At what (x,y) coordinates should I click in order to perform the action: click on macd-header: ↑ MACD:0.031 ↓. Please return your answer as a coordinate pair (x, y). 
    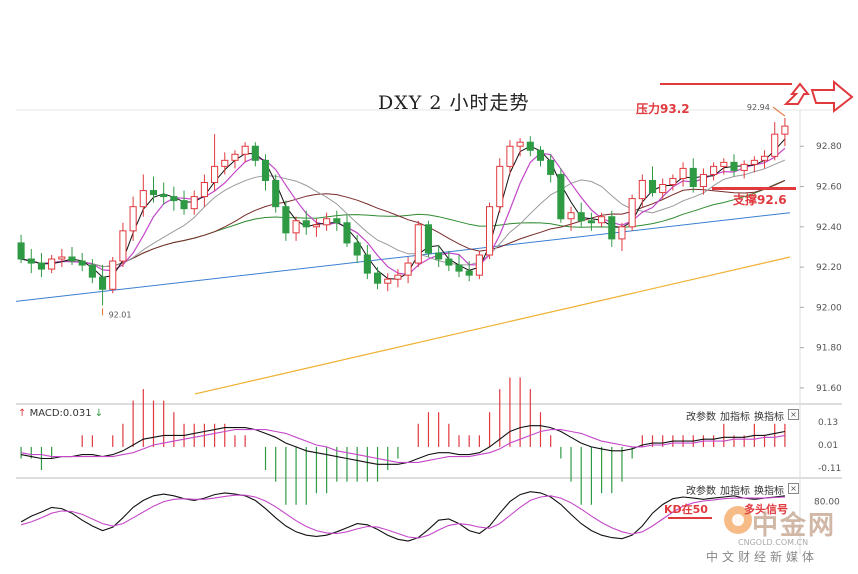
    Looking at the image, I should click on (60, 413).